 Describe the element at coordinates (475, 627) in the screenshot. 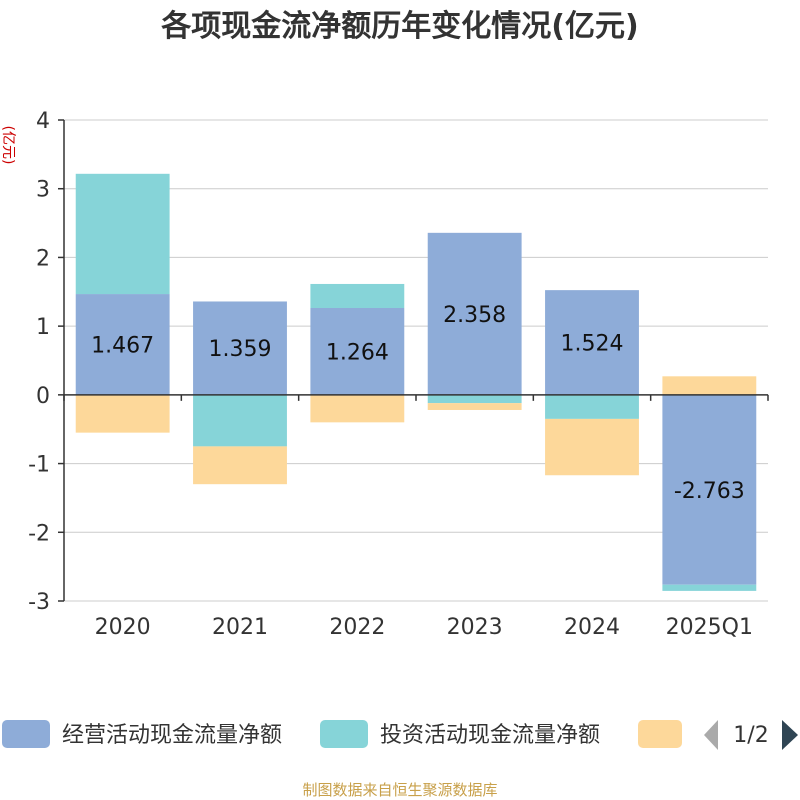

I see `x-tick-label: 2023` at that location.